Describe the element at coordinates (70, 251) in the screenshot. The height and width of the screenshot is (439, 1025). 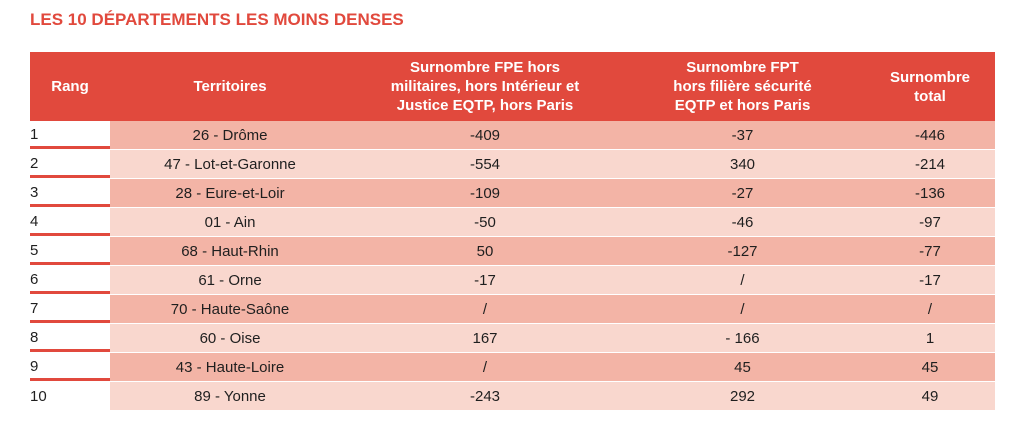
I see `rank-cell: 5` at that location.